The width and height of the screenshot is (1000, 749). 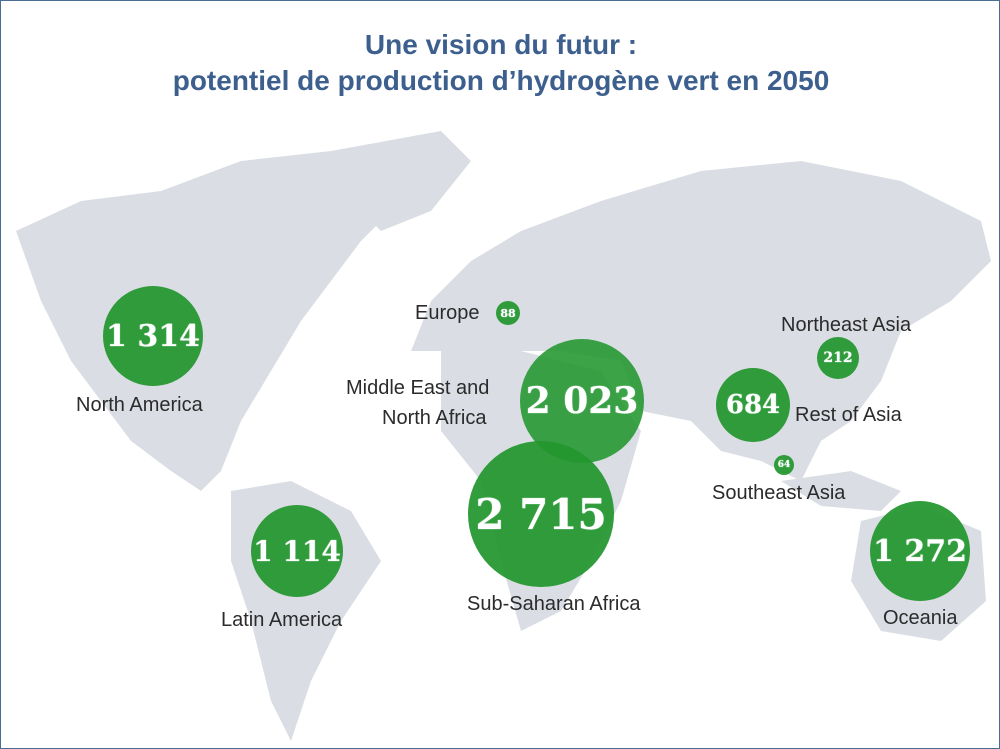 I want to click on bubble-oceania: 1 272, so click(x=920, y=551).